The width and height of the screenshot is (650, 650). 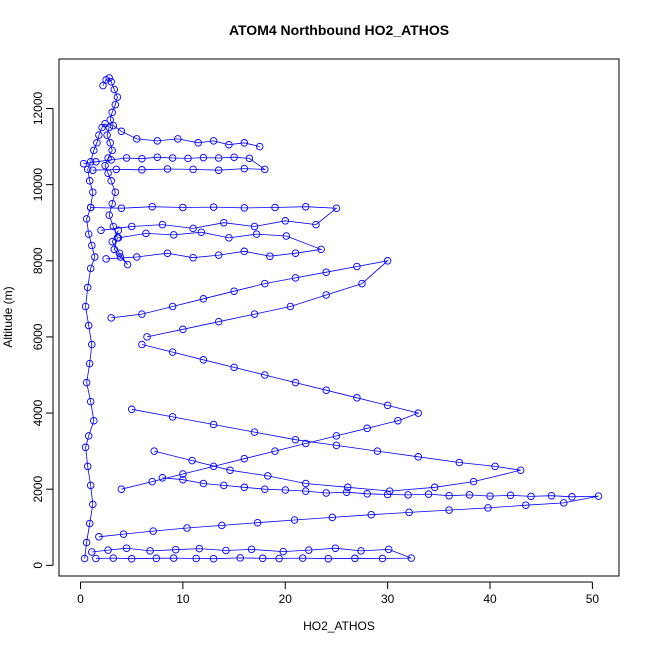 I want to click on y-tick-label: 6000, so click(x=38, y=336).